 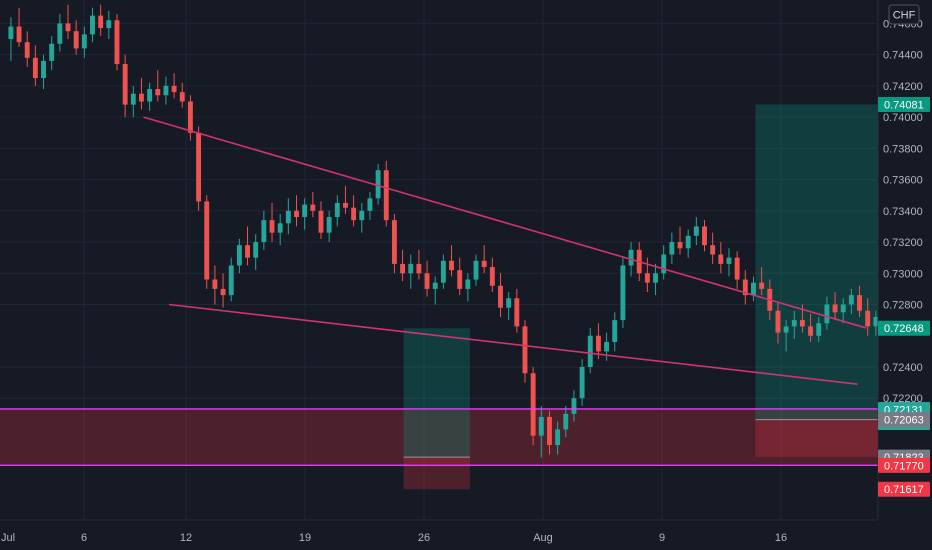 What do you see at coordinates (436, 473) in the screenshot?
I see `long-stop-left` at bounding box center [436, 473].